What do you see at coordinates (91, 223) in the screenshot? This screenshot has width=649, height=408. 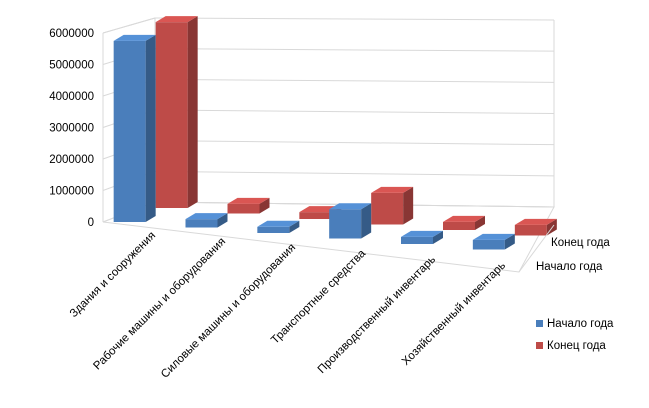 I see `y-tick-label: 0` at bounding box center [91, 223].